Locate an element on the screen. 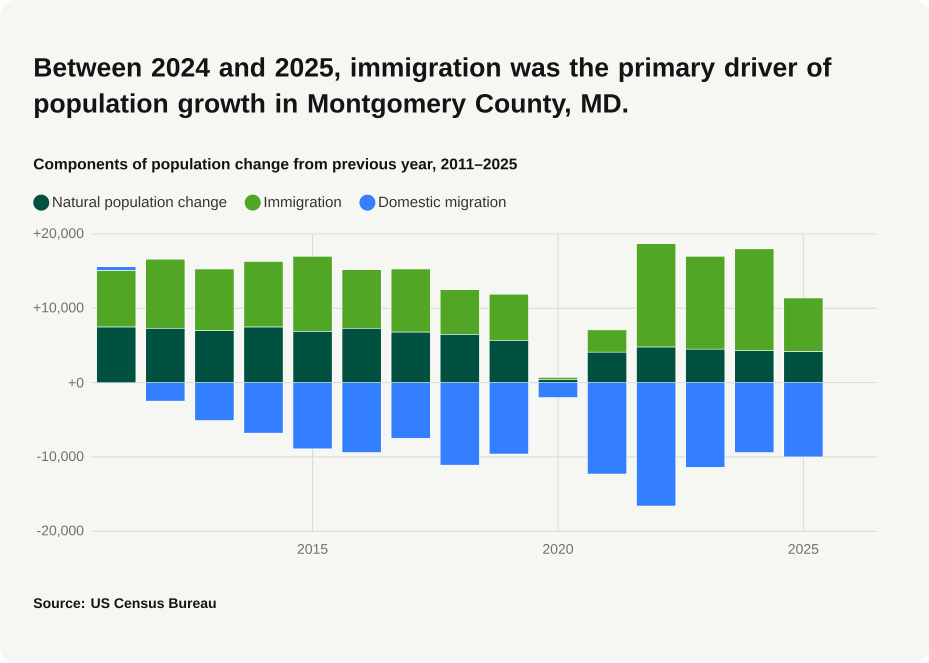 The width and height of the screenshot is (929, 663). x-tick-label: 2025 is located at coordinates (803, 549).